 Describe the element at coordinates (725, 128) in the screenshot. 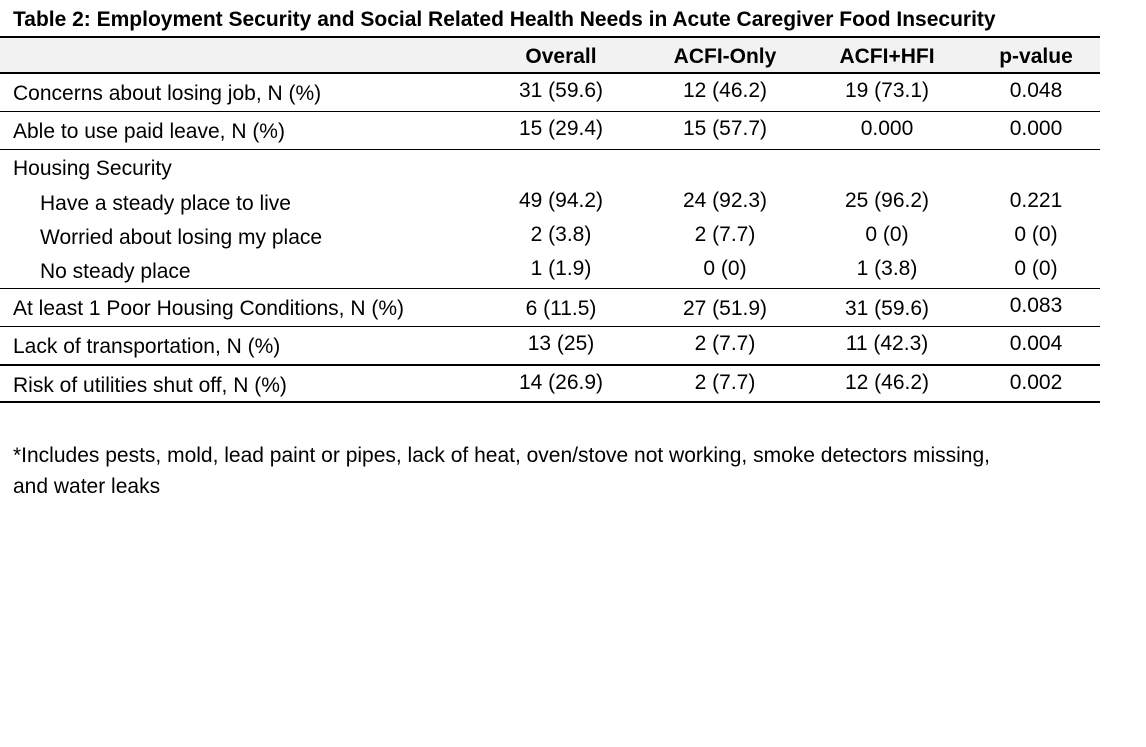

I see `cell-acfi-only: 15 (57.7)` at that location.